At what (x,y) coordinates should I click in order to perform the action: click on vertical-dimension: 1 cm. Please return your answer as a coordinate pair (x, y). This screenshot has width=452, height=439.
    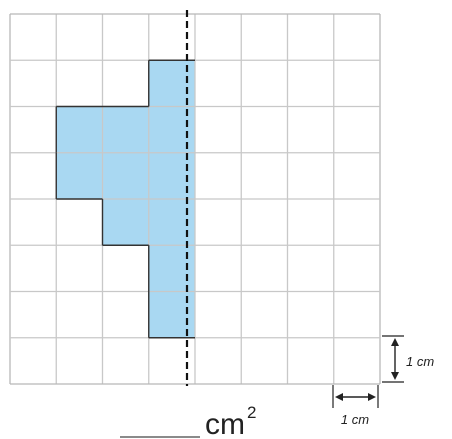
    Looking at the image, I should click on (408, 359).